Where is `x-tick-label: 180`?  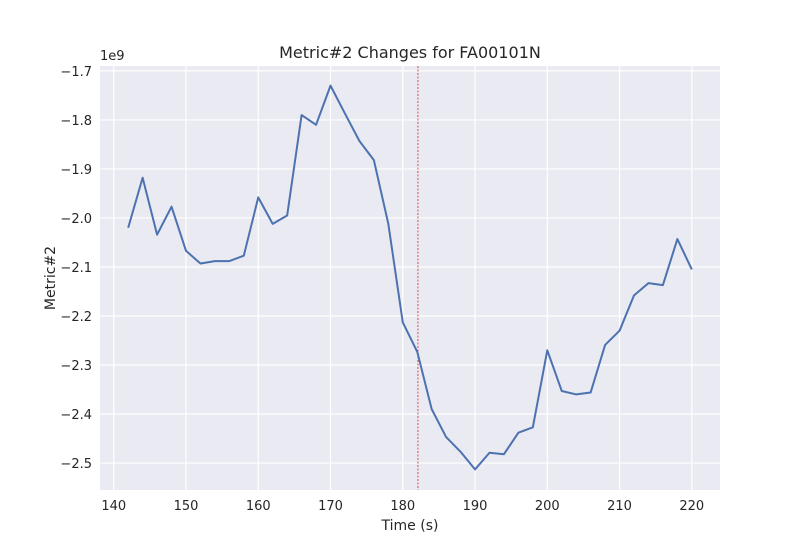
x-tick-label: 180 is located at coordinates (402, 506).